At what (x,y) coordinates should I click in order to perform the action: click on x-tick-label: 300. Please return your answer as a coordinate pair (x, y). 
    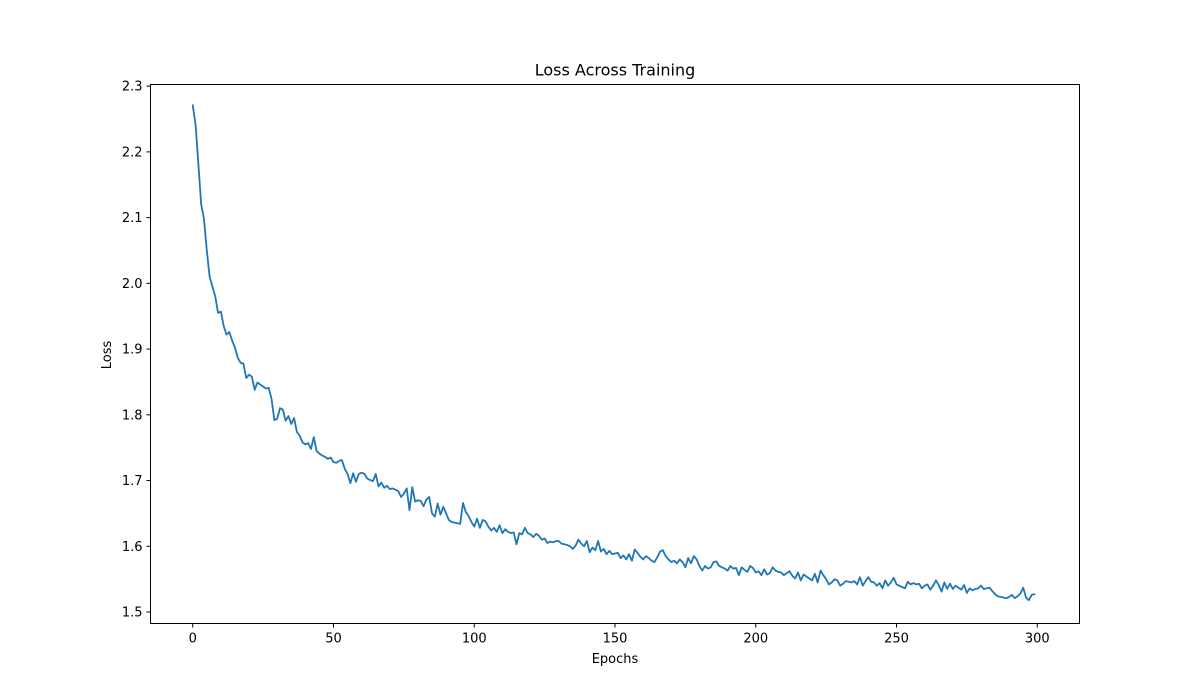
    Looking at the image, I should click on (1037, 639).